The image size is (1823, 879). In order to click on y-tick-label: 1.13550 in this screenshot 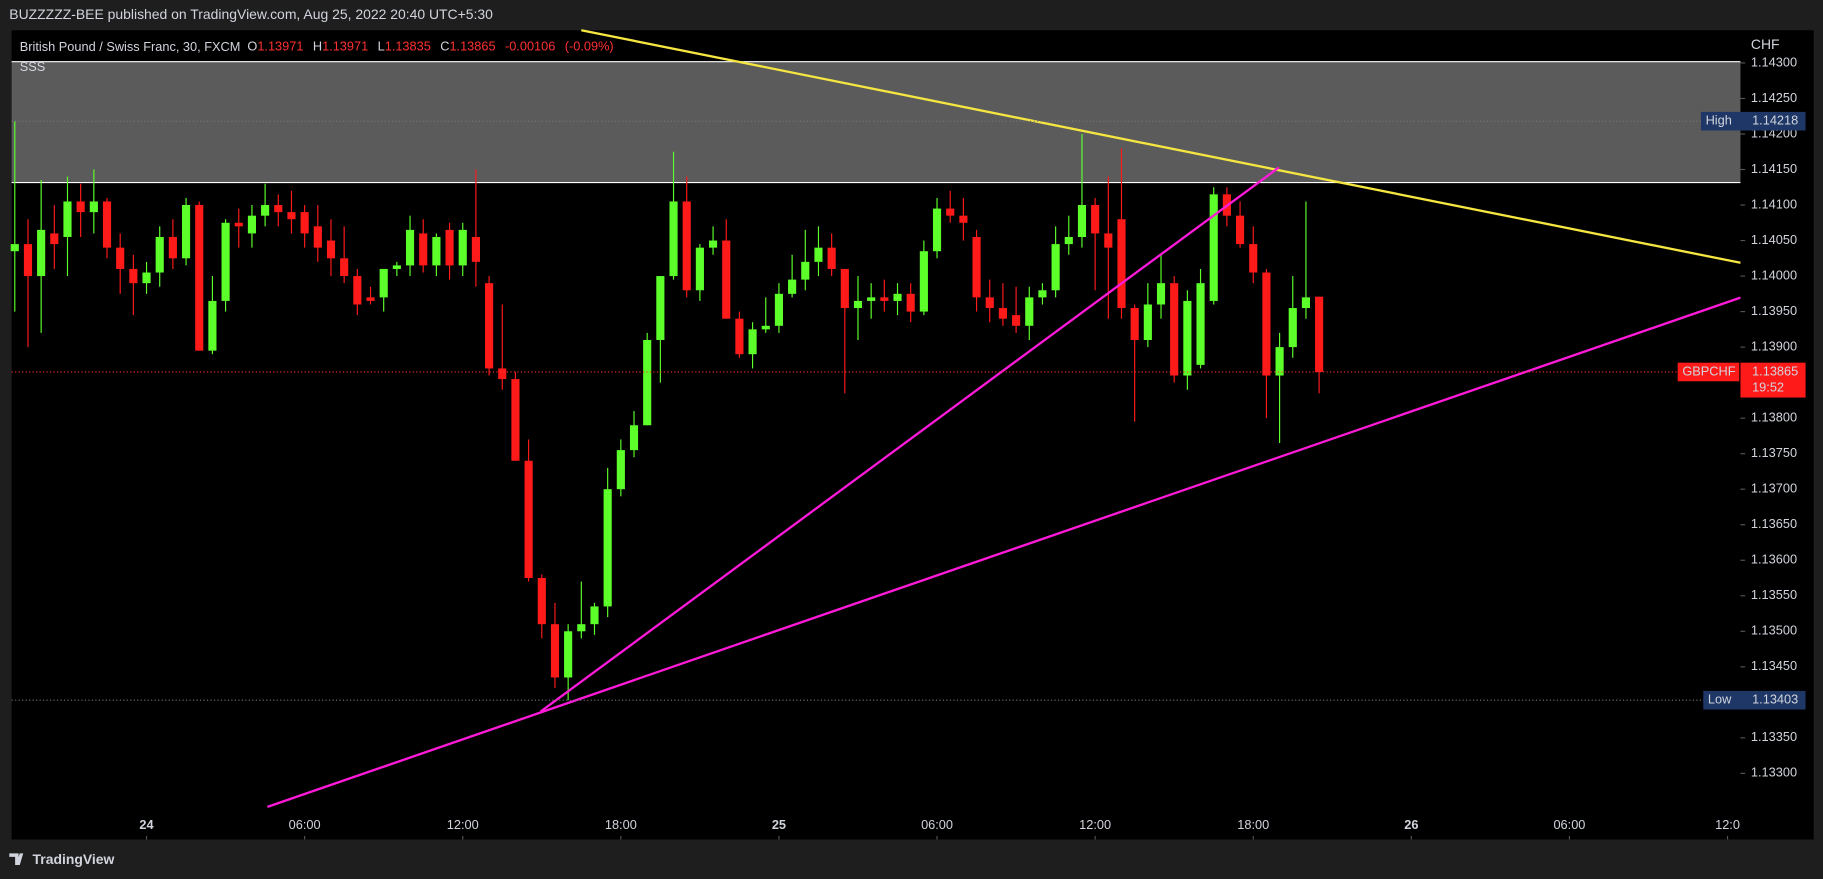, I will do `click(1774, 594)`.